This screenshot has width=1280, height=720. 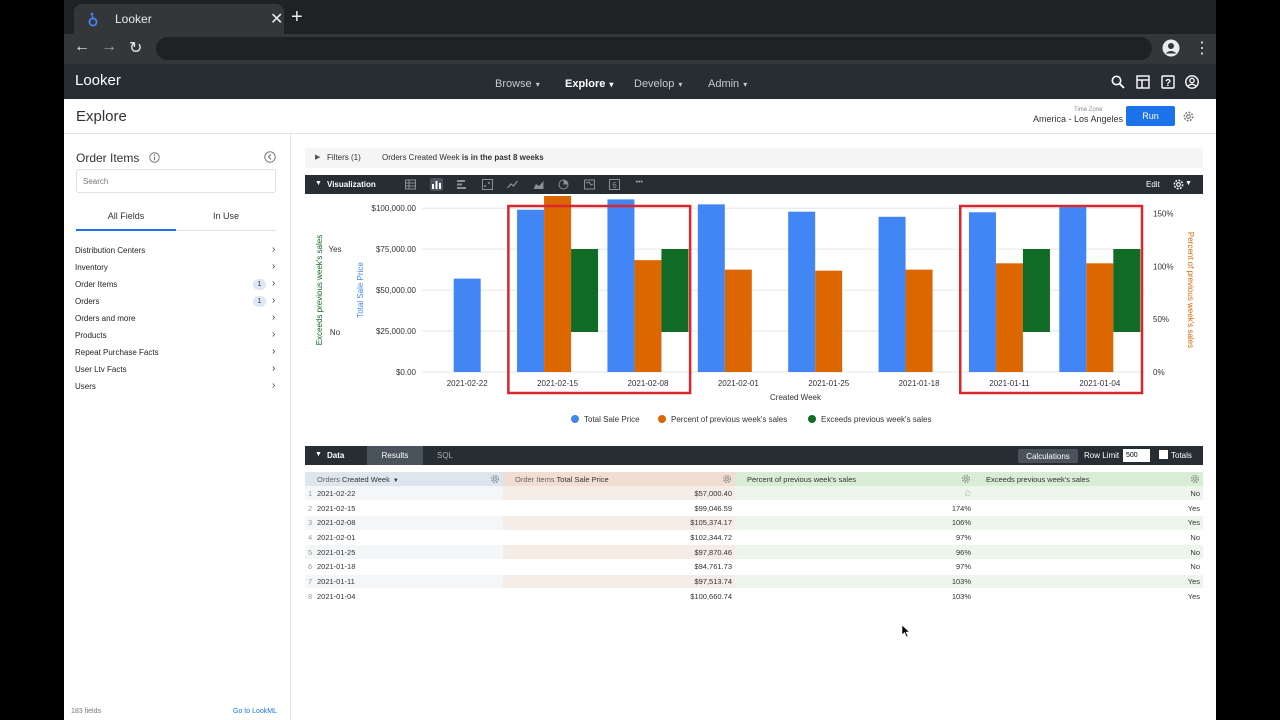 I want to click on left-axis-title: Total Sale Price, so click(x=360, y=290).